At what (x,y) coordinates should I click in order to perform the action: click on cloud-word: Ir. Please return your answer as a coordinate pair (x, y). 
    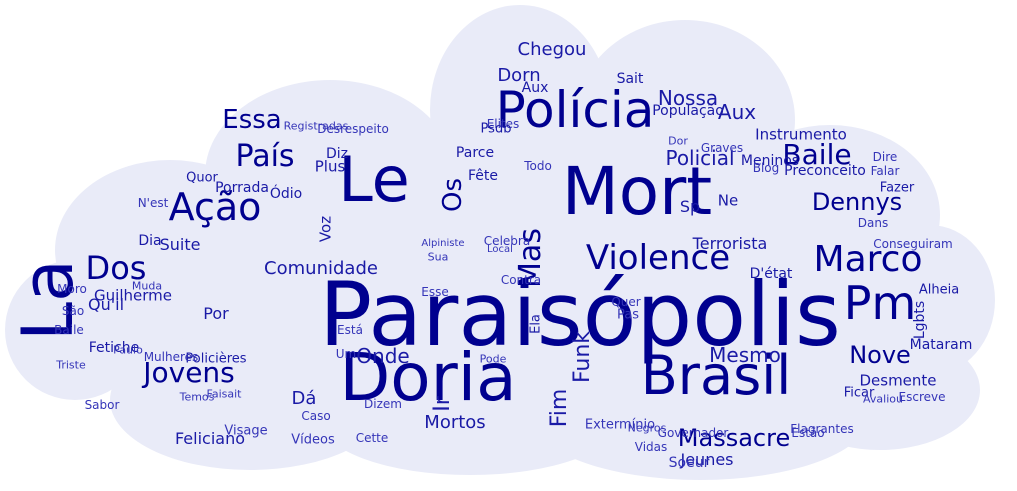
    Looking at the image, I should click on (442, 404).